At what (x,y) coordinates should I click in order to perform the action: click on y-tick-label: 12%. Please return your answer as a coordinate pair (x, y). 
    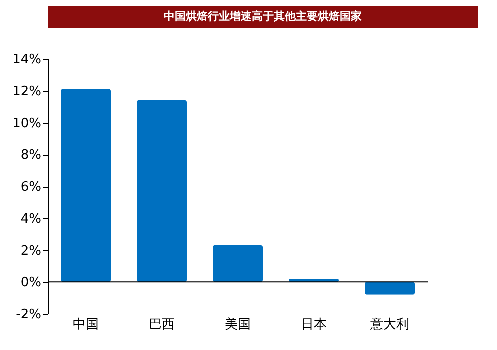
    Looking at the image, I should click on (27, 92).